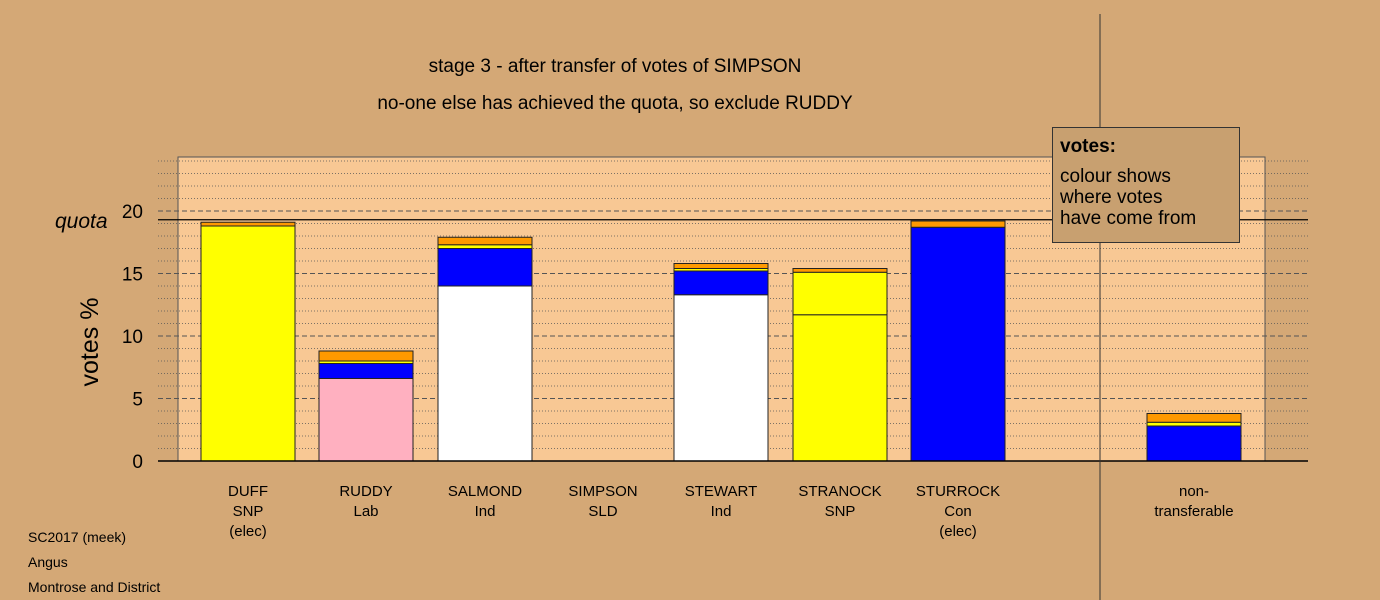 The image size is (1380, 600). Describe the element at coordinates (77, 537) in the screenshot. I see `footer-method: SC2017 (meek)` at that location.